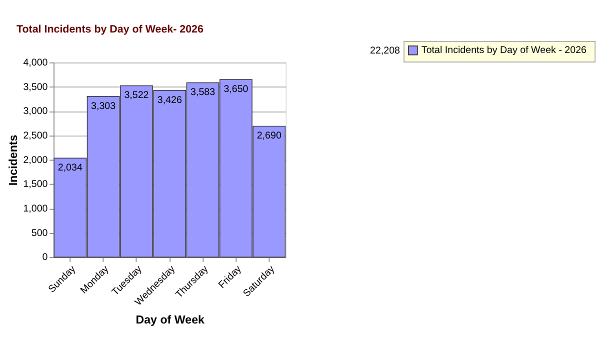 The width and height of the screenshot is (600, 350). I want to click on y-tick-label: 500, so click(39, 233).